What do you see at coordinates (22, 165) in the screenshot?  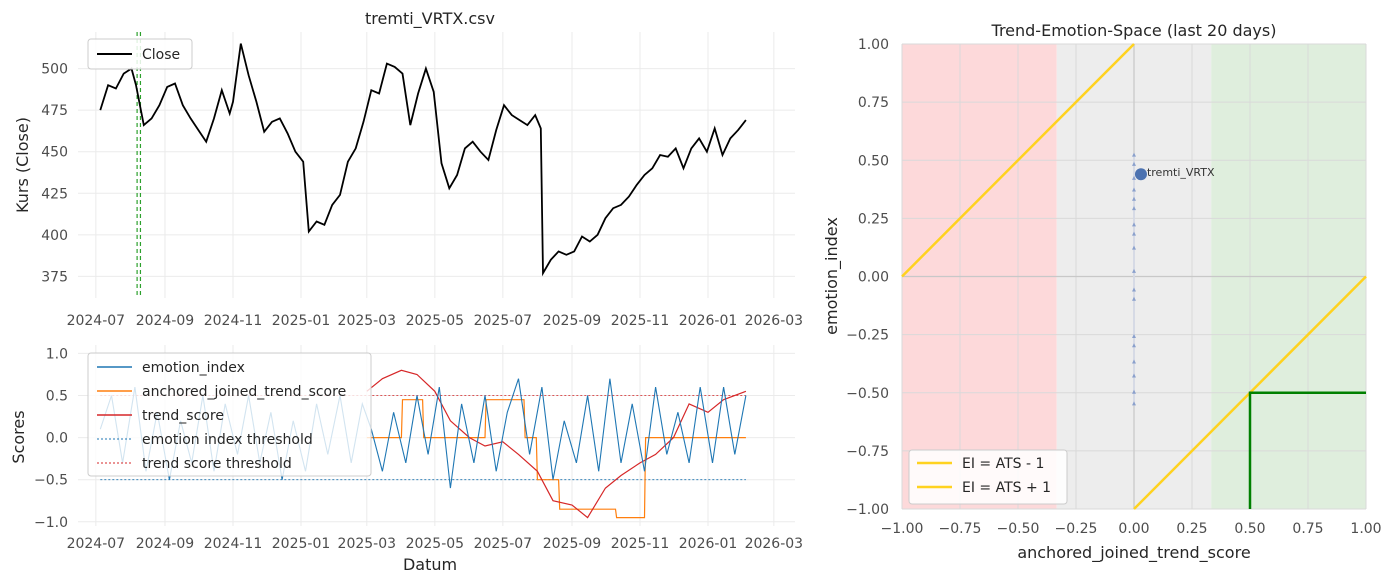 I see `close-panel-ylabel: Kurs (Close)` at bounding box center [22, 165].